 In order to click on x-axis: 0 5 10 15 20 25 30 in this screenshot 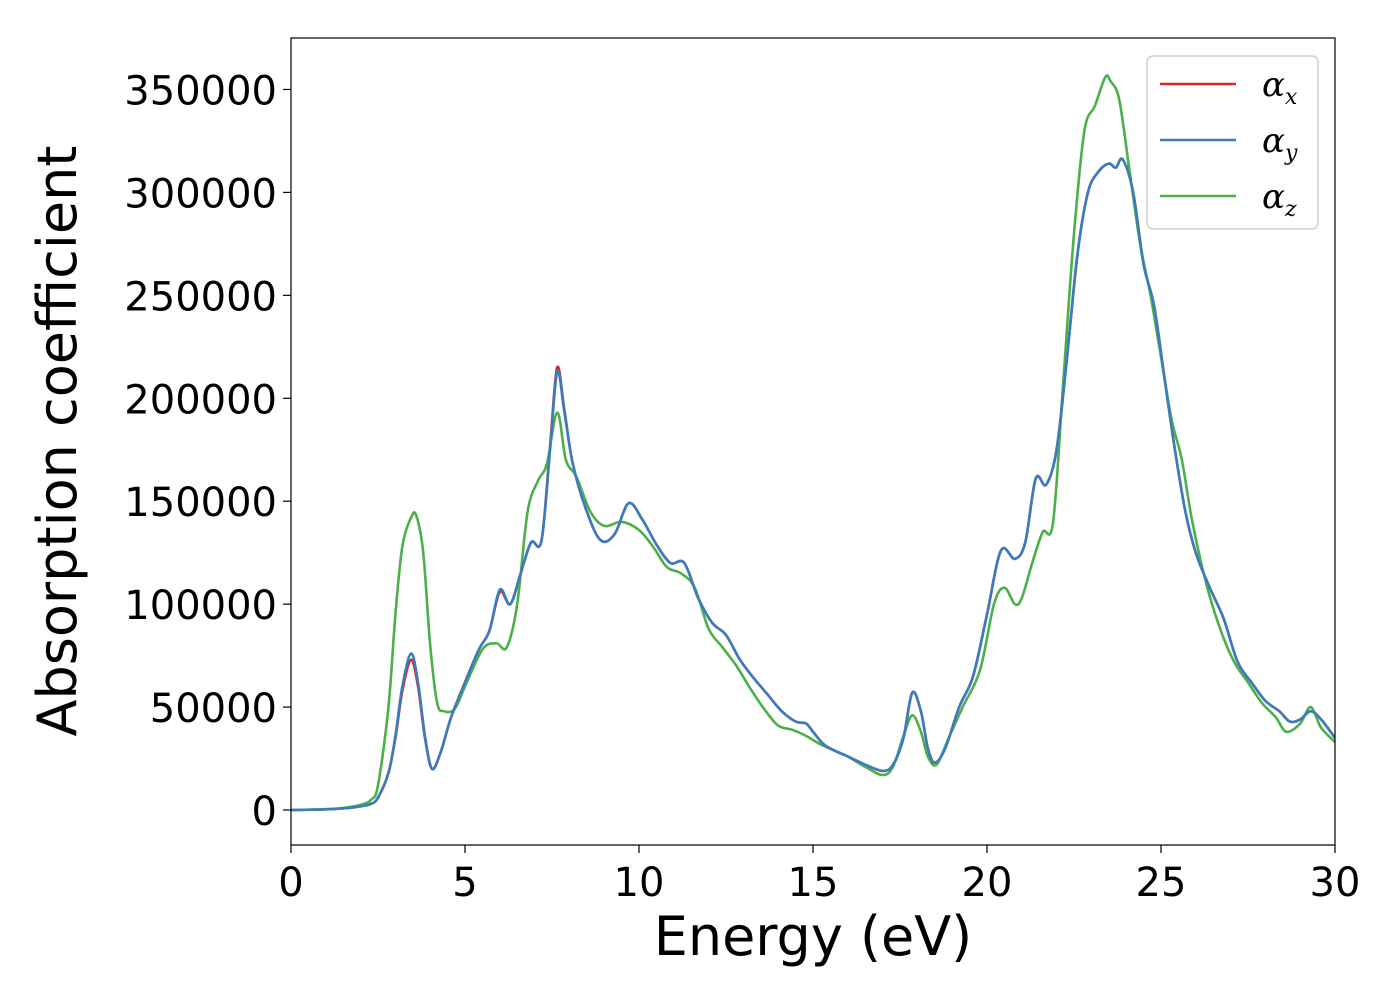, I will do `click(819, 875)`.